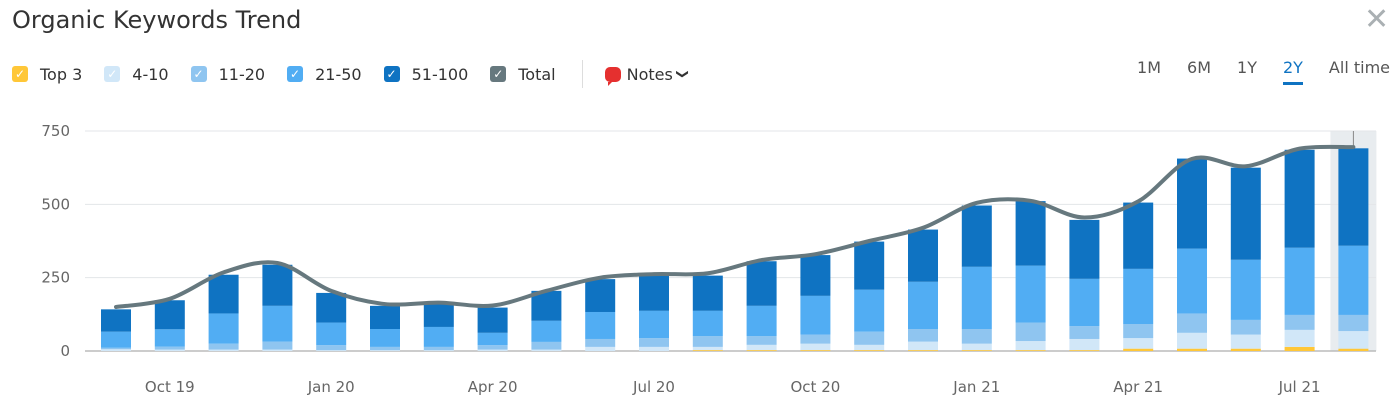 This screenshot has height=403, width=1395. I want to click on range-1y: 1Y, so click(1247, 67).